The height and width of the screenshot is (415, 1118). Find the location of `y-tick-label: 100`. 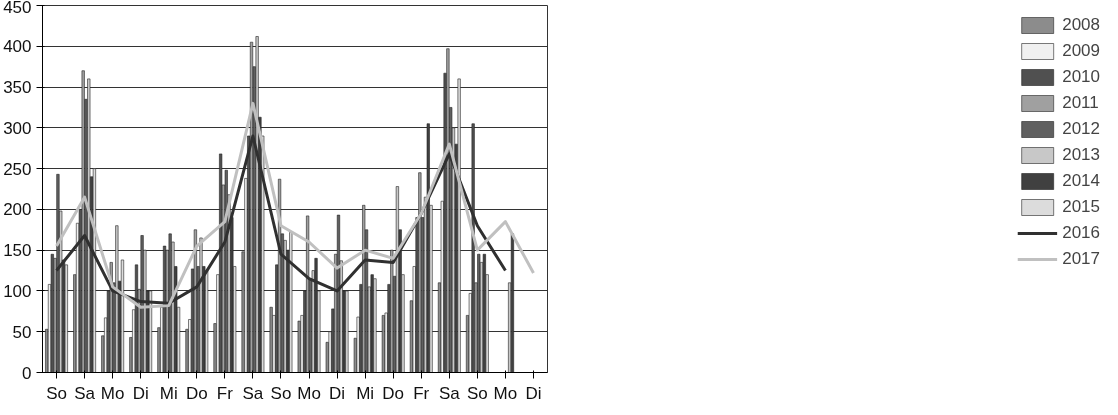

y-tick-label: 100 is located at coordinates (17, 291).